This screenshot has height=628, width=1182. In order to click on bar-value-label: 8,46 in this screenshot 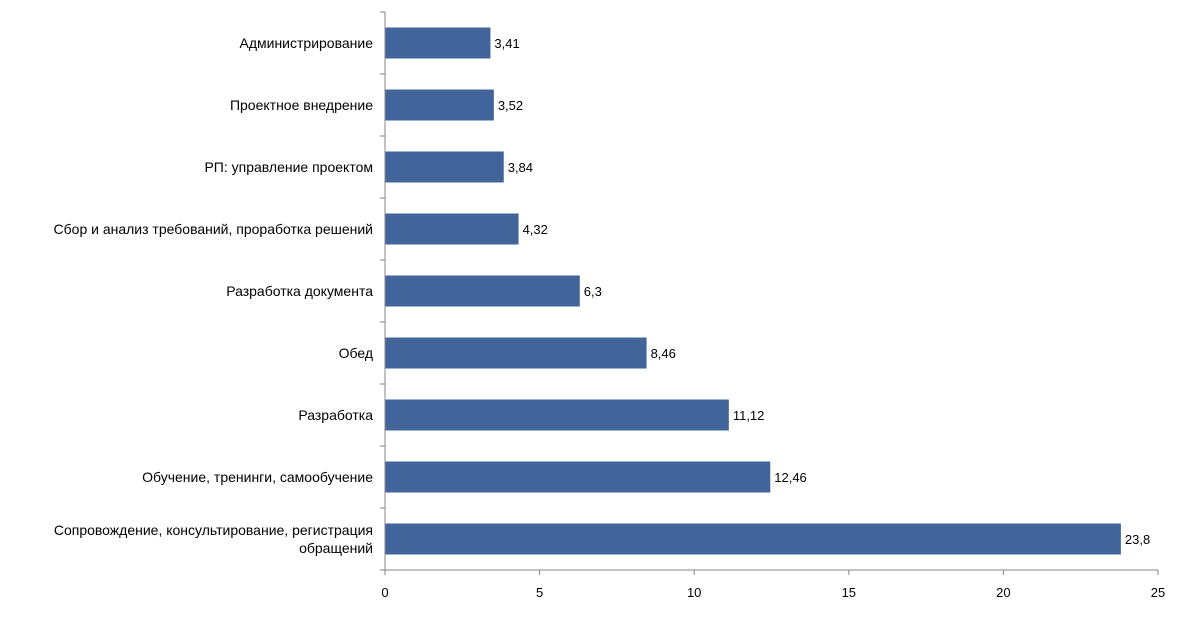, I will do `click(663, 353)`.